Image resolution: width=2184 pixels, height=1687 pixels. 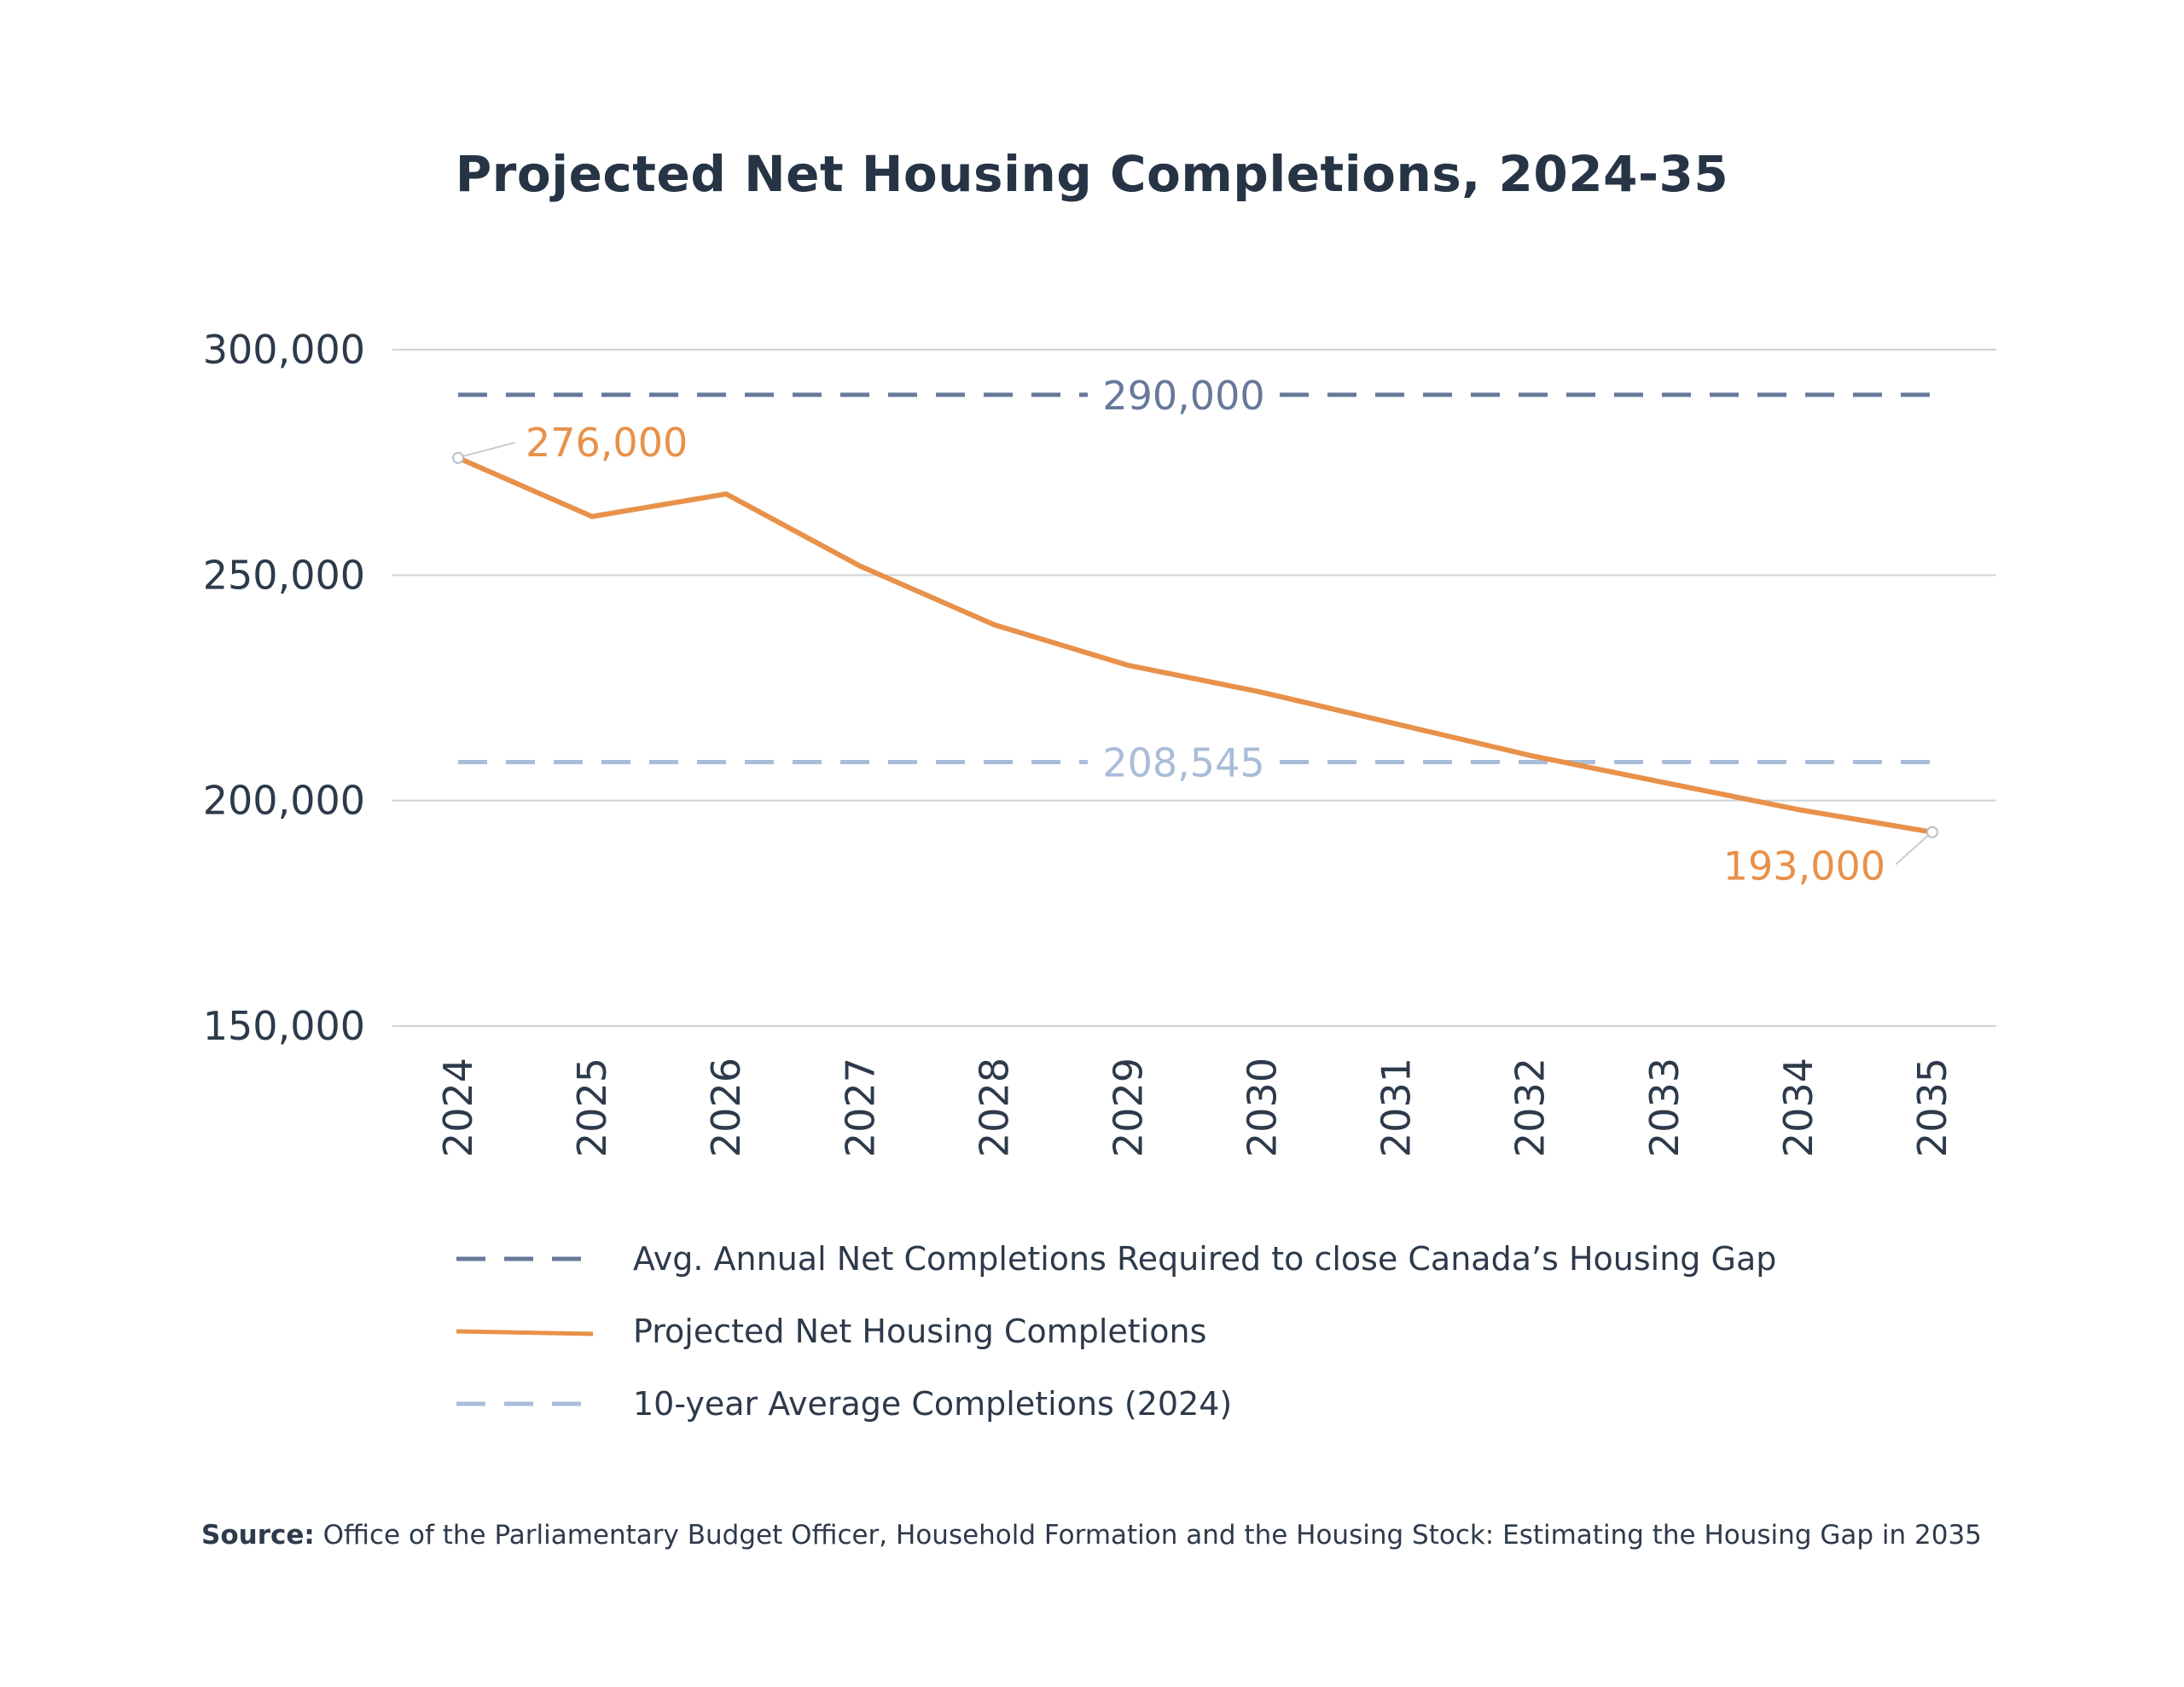 What do you see at coordinates (525, 1332) in the screenshot?
I see `legend-swatch` at bounding box center [525, 1332].